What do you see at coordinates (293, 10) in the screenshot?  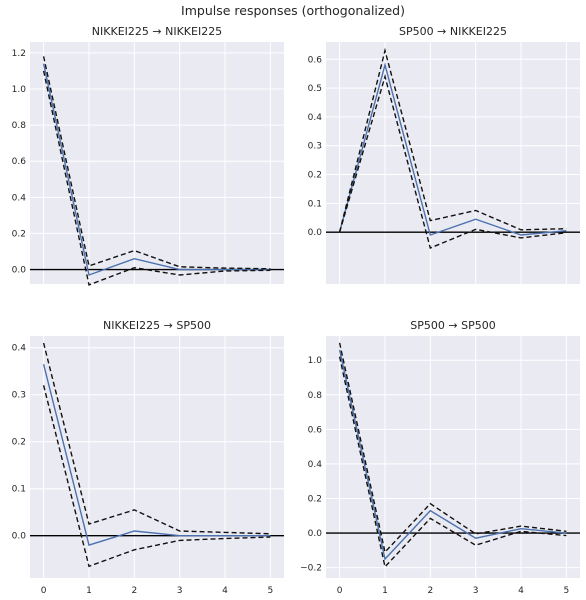 I see `figure-title: Impulse responses (orthogonalized)` at bounding box center [293, 10].